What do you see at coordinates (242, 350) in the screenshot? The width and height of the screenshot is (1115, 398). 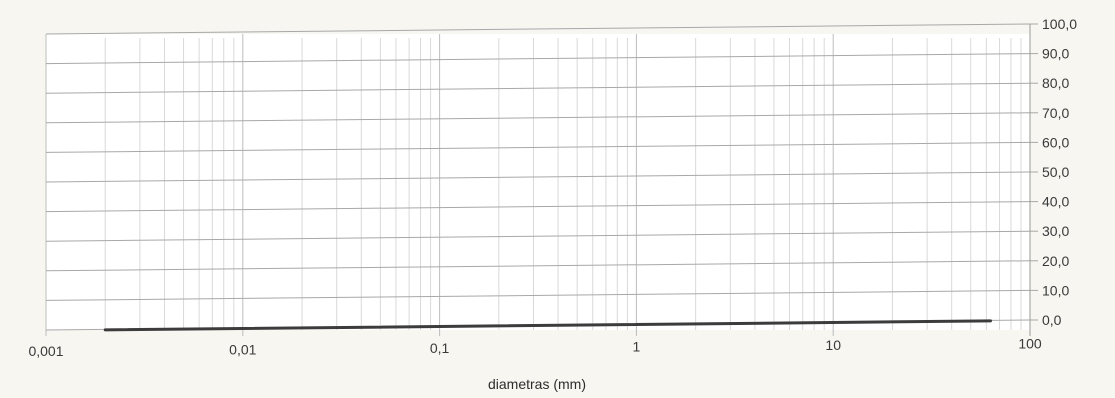 I see `x-tick-label: 0,01` at bounding box center [242, 350].